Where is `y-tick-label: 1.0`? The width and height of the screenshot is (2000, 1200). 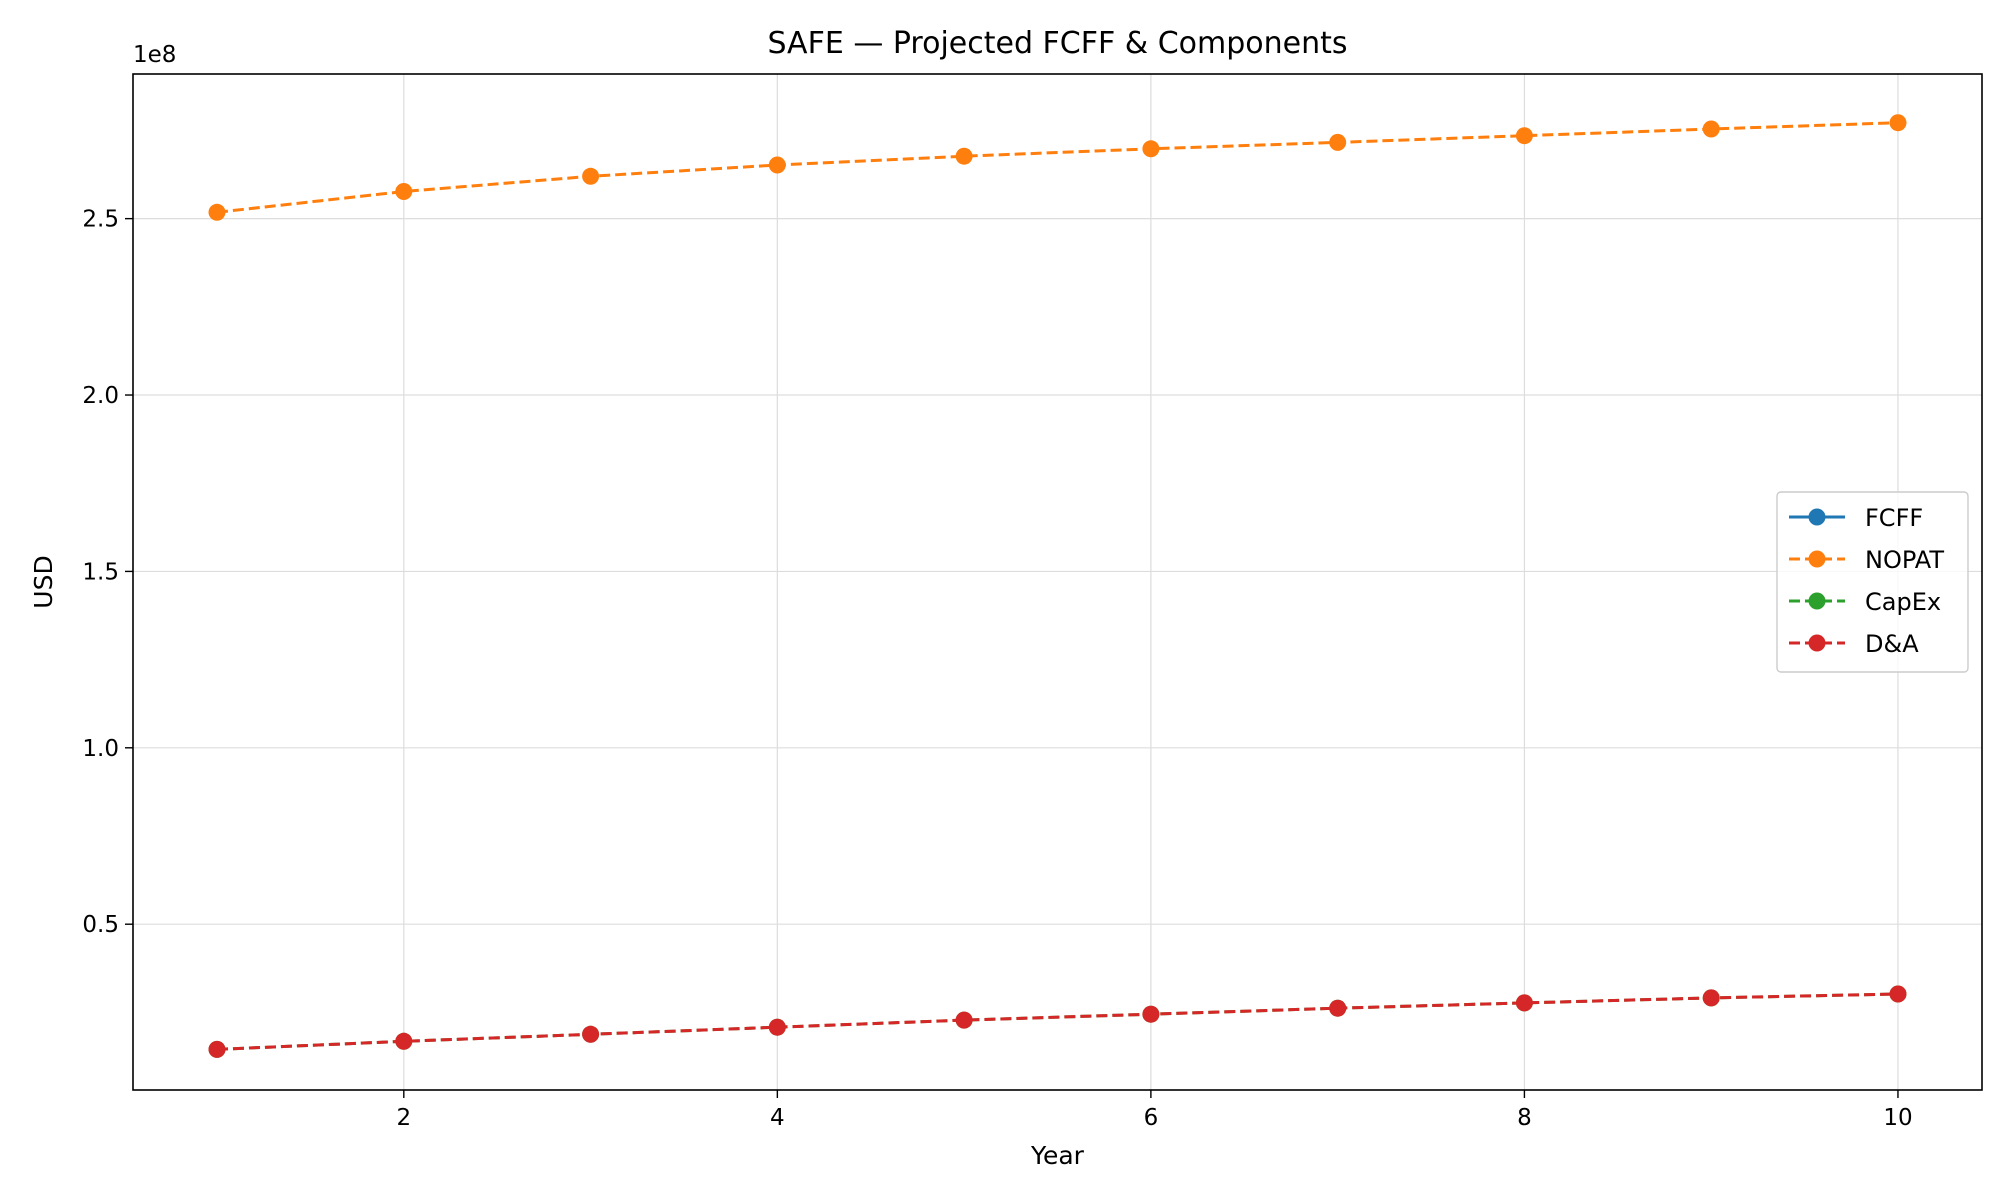 y-tick-label: 1.0 is located at coordinates (100, 749).